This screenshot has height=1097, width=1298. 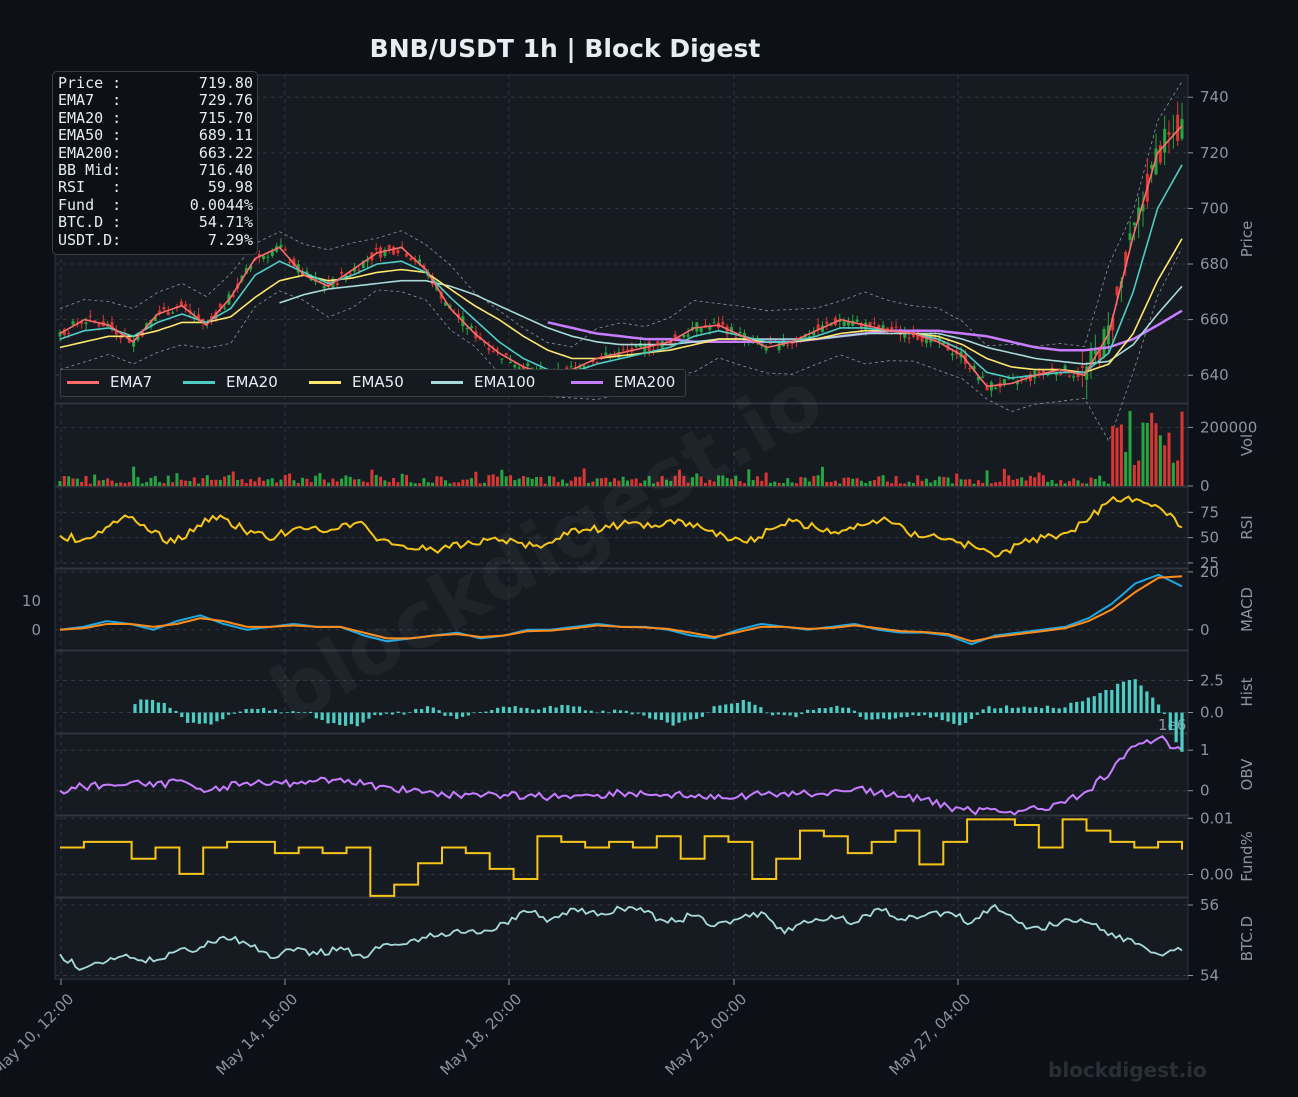 What do you see at coordinates (90, 187) in the screenshot?
I see `info-label: RSI :` at bounding box center [90, 187].